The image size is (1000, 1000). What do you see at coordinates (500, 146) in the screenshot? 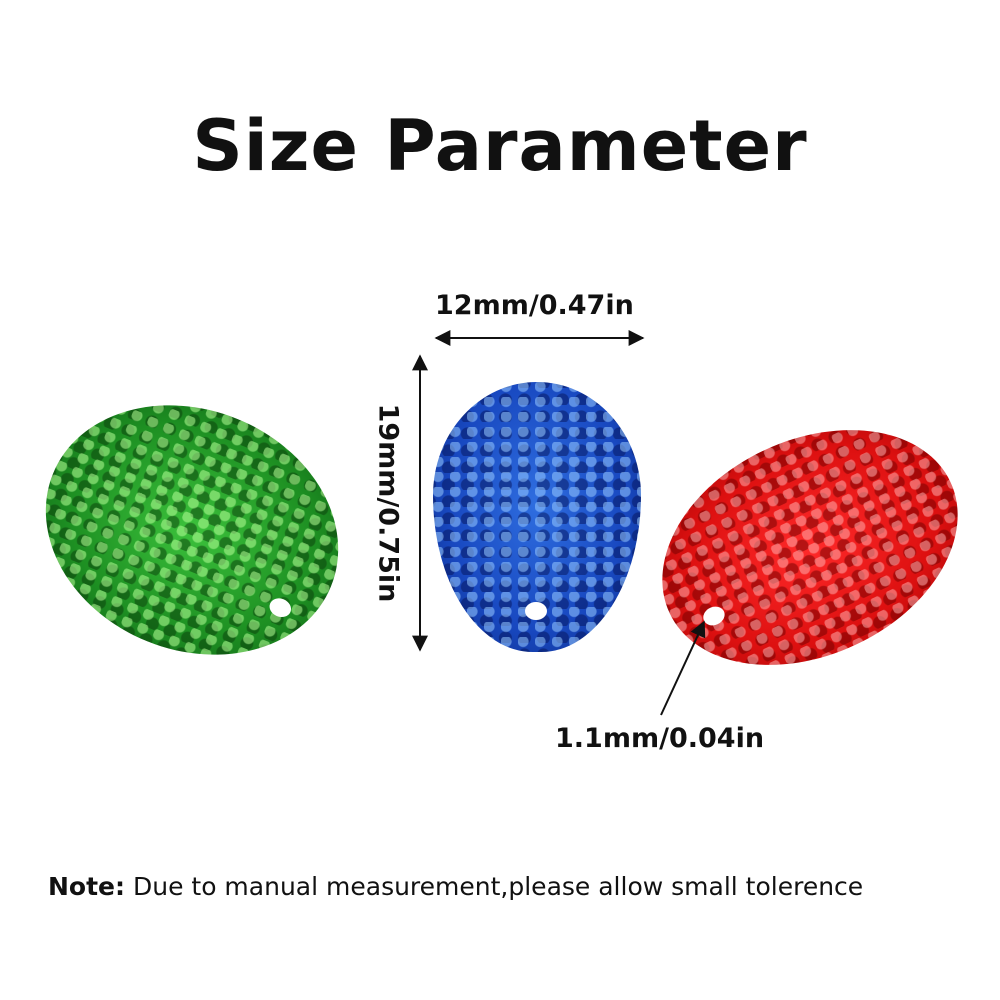
I see `page-title: Size Parameter` at bounding box center [500, 146].